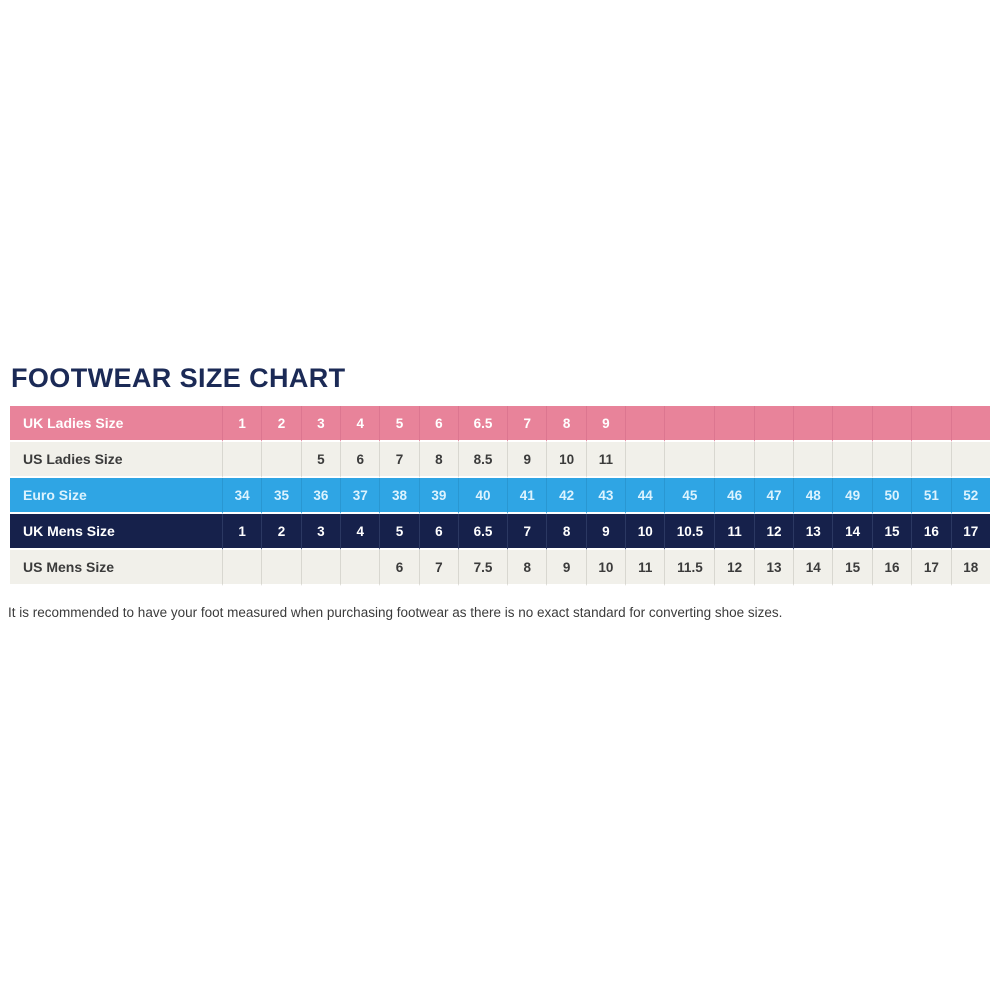  Describe the element at coordinates (645, 496) in the screenshot. I see `size-cell: 44` at that location.